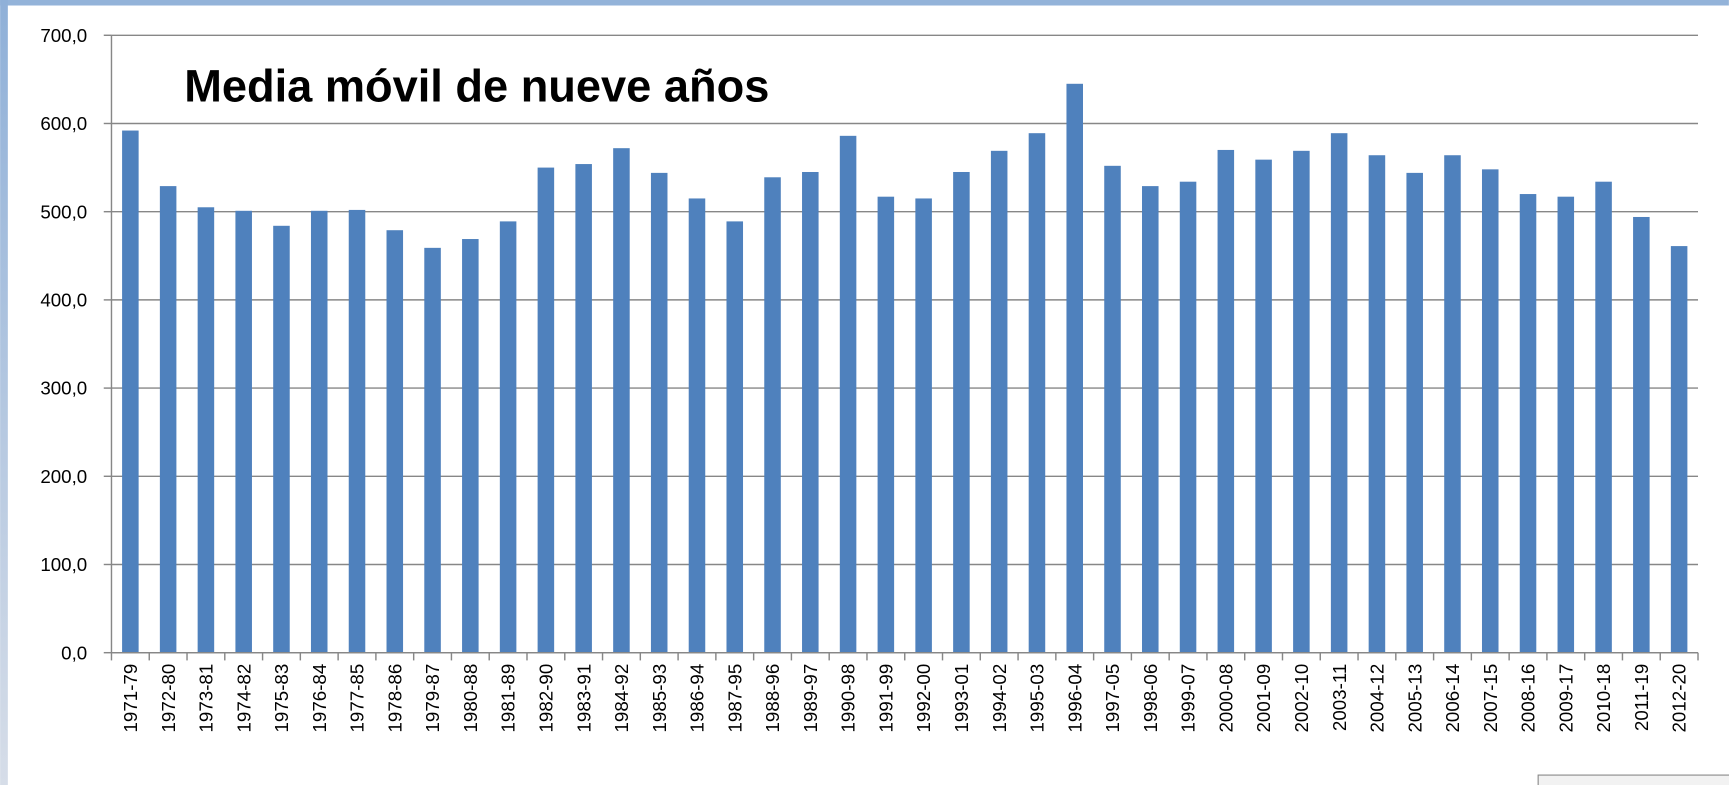 This screenshot has height=785, width=1729. What do you see at coordinates (1263, 698) in the screenshot?
I see `x-tick-label: 2001-09` at bounding box center [1263, 698].